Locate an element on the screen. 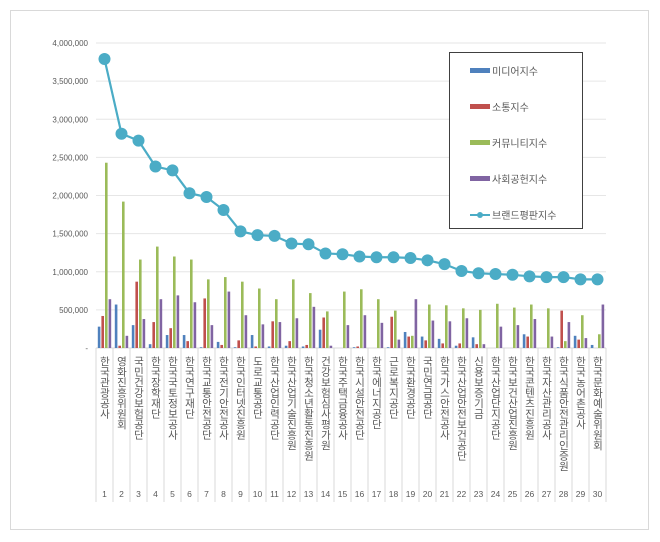 Image resolution: width=660 pixels, height=542 pixels. point-브랜드평판지수-25 is located at coordinates (512, 274).